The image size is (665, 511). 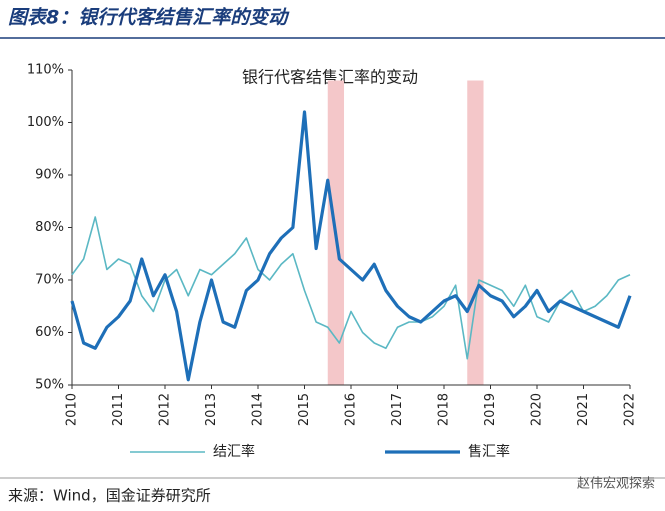 What do you see at coordinates (49, 227) in the screenshot?
I see `y-tick-label: 80%` at bounding box center [49, 227].